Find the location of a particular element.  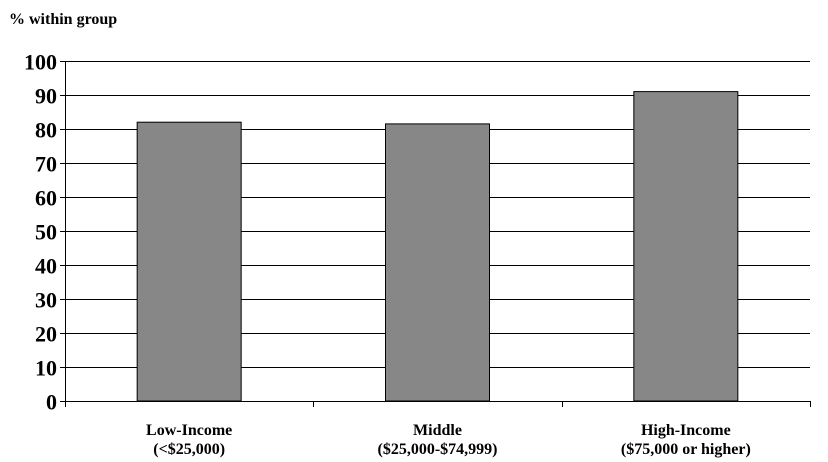

y-tick-label: 30 is located at coordinates (46, 300).